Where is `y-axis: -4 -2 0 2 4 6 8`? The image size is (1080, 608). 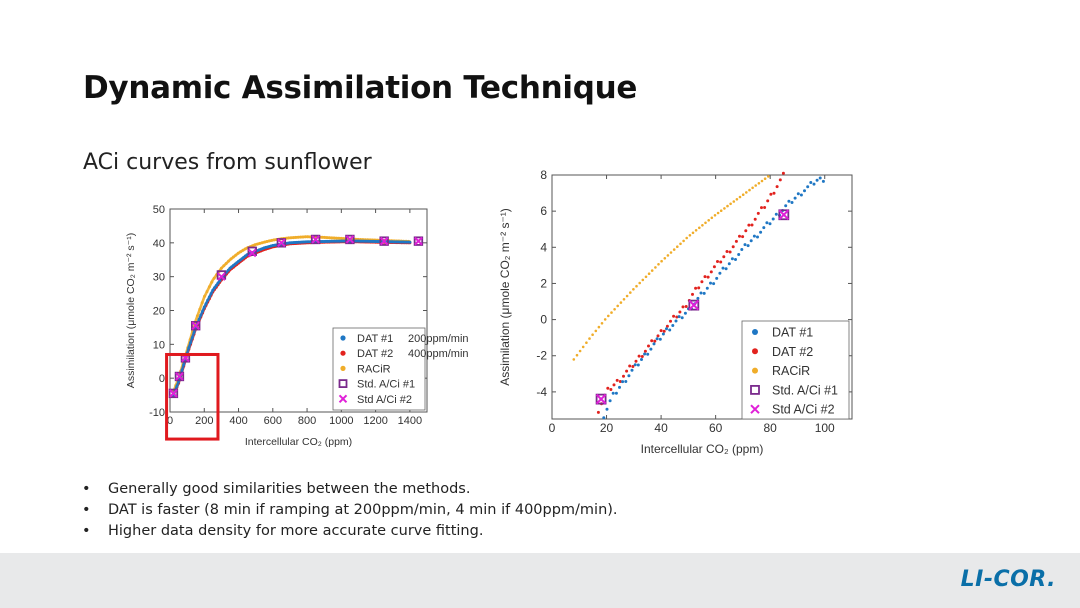 y-axis: -4 -2 0 2 4 6 8 is located at coordinates (694, 283).